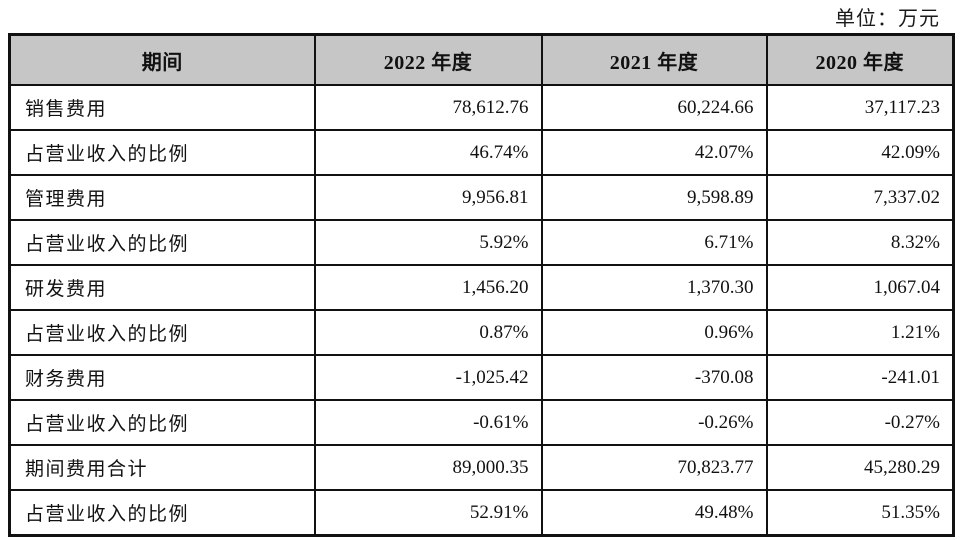 This screenshot has height=540, width=960. I want to click on cell-value: 78,612.76, so click(428, 107).